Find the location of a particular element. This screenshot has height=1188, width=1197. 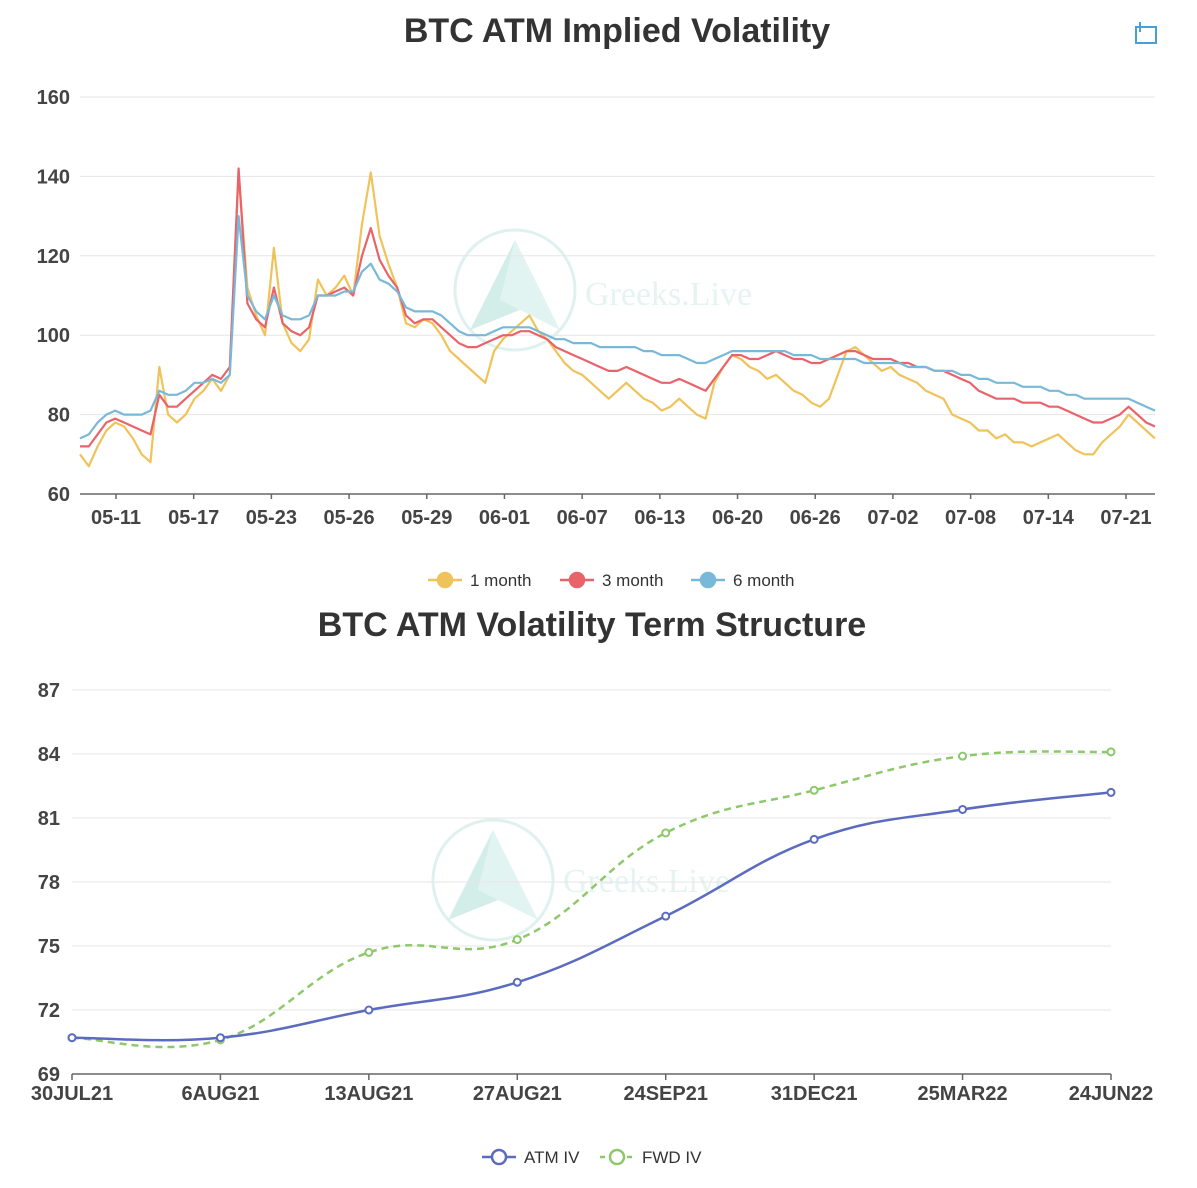

x-tick-label: 07-02 is located at coordinates (892, 518).